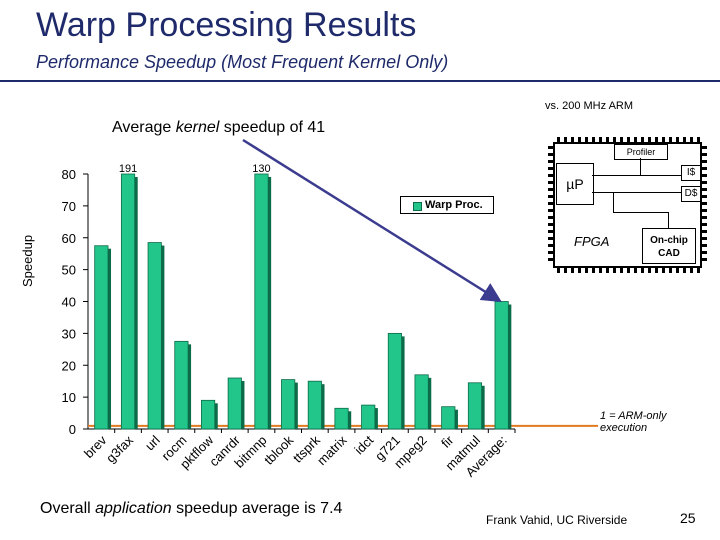  Describe the element at coordinates (69, 302) in the screenshot. I see `y-tick-label: 40` at that location.